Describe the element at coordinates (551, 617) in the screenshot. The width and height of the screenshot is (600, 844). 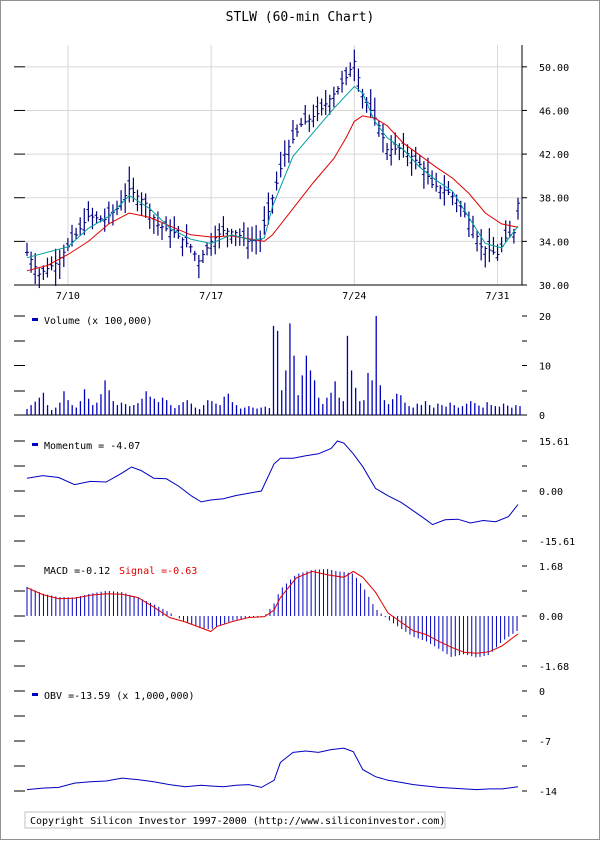
I see `macd-y-tick-label: 0.00` at that location.